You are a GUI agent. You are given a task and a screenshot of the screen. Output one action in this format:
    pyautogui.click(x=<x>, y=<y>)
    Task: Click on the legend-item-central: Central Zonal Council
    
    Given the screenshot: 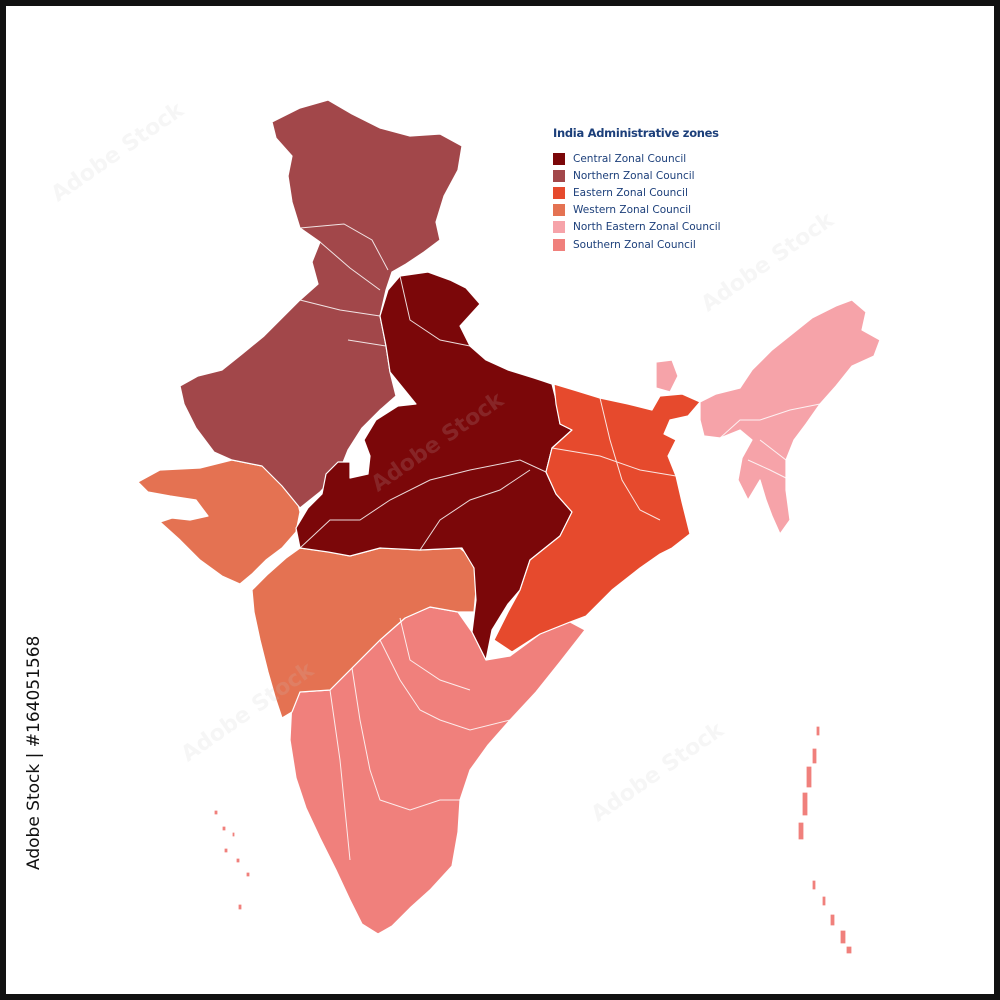 What is the action you would take?
    pyautogui.click(x=683, y=158)
    